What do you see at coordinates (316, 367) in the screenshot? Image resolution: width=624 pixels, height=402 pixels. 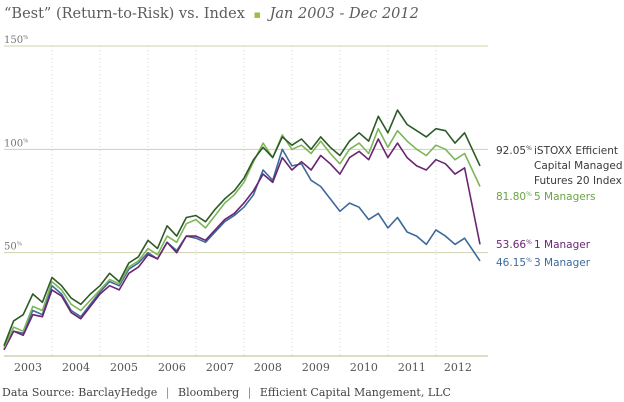 I see `x-tick-2009: 2009` at bounding box center [316, 367].